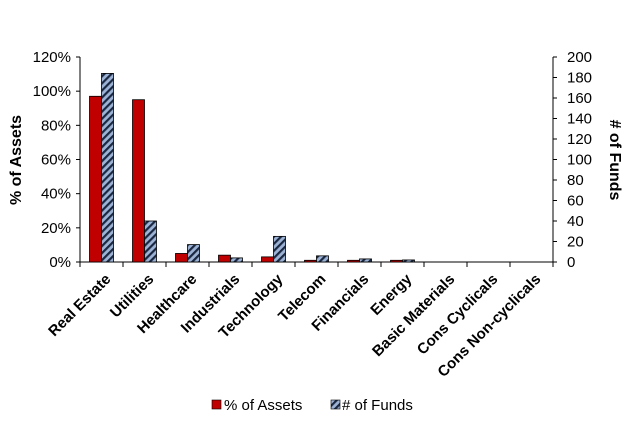 The height and width of the screenshot is (430, 630). I want to click on y2-tick-label: 100, so click(579, 160).